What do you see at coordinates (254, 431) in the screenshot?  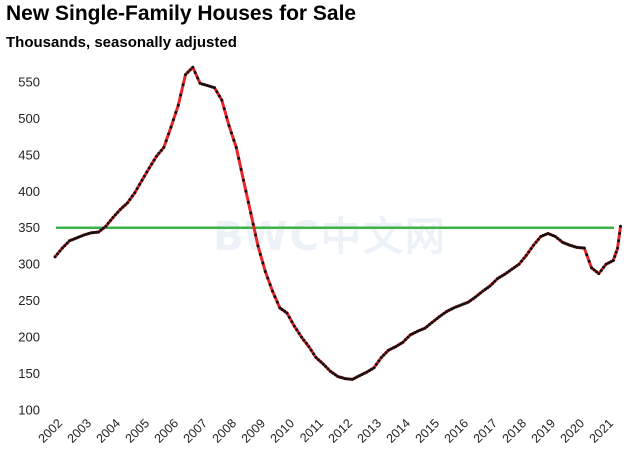 I see `x-tick-label: 2009` at bounding box center [254, 431].